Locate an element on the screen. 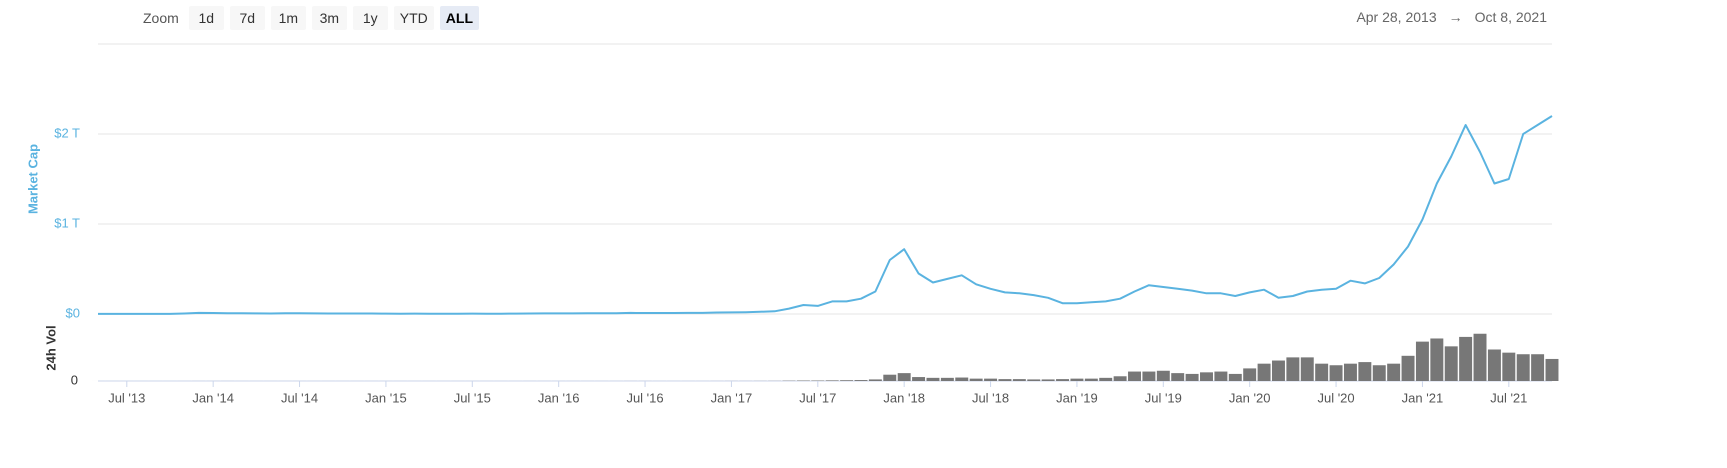 The width and height of the screenshot is (1727, 468). y2-axis-title: 24h Vol is located at coordinates (50, 347).